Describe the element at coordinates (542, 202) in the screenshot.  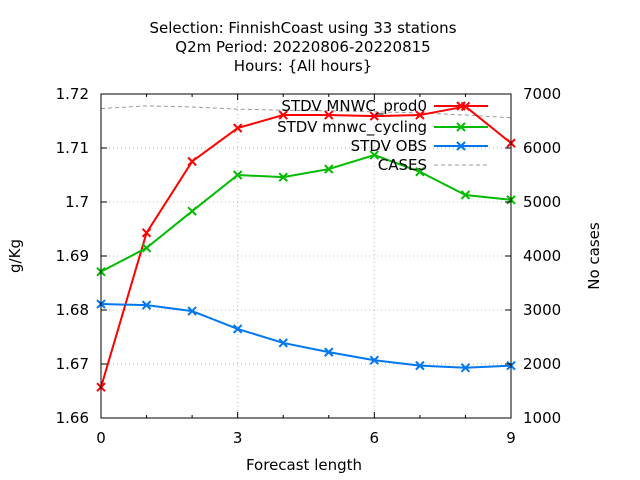
I see `y2-tick-label: 5000` at that location.